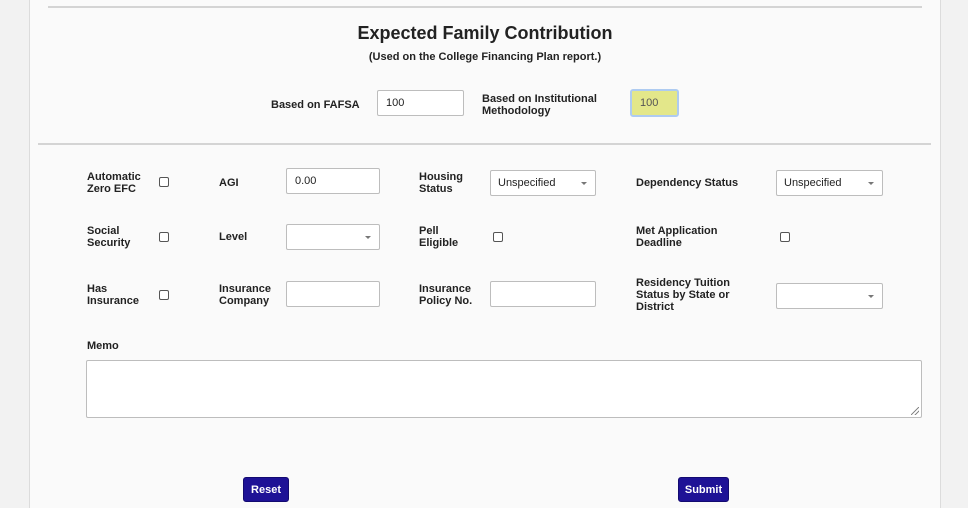 The height and width of the screenshot is (508, 968). I want to click on met-app-deadline-label: Met Application Deadline, so click(676, 237).